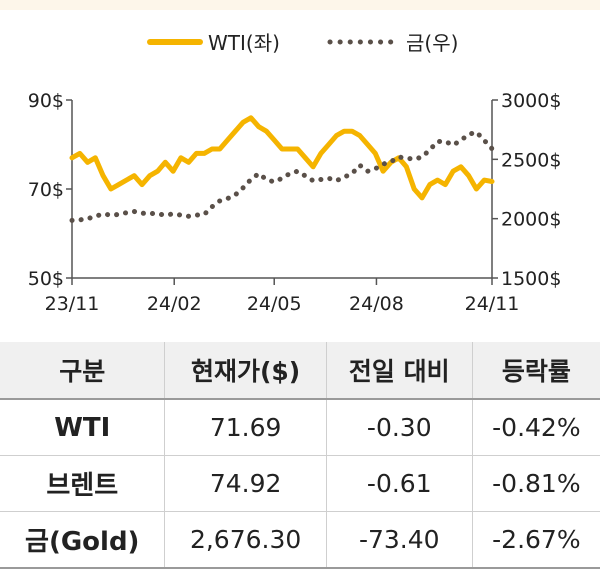 The image size is (600, 569). I want to click on table-row: WTI 71.69 -0.30 -0.42%, so click(300, 427).